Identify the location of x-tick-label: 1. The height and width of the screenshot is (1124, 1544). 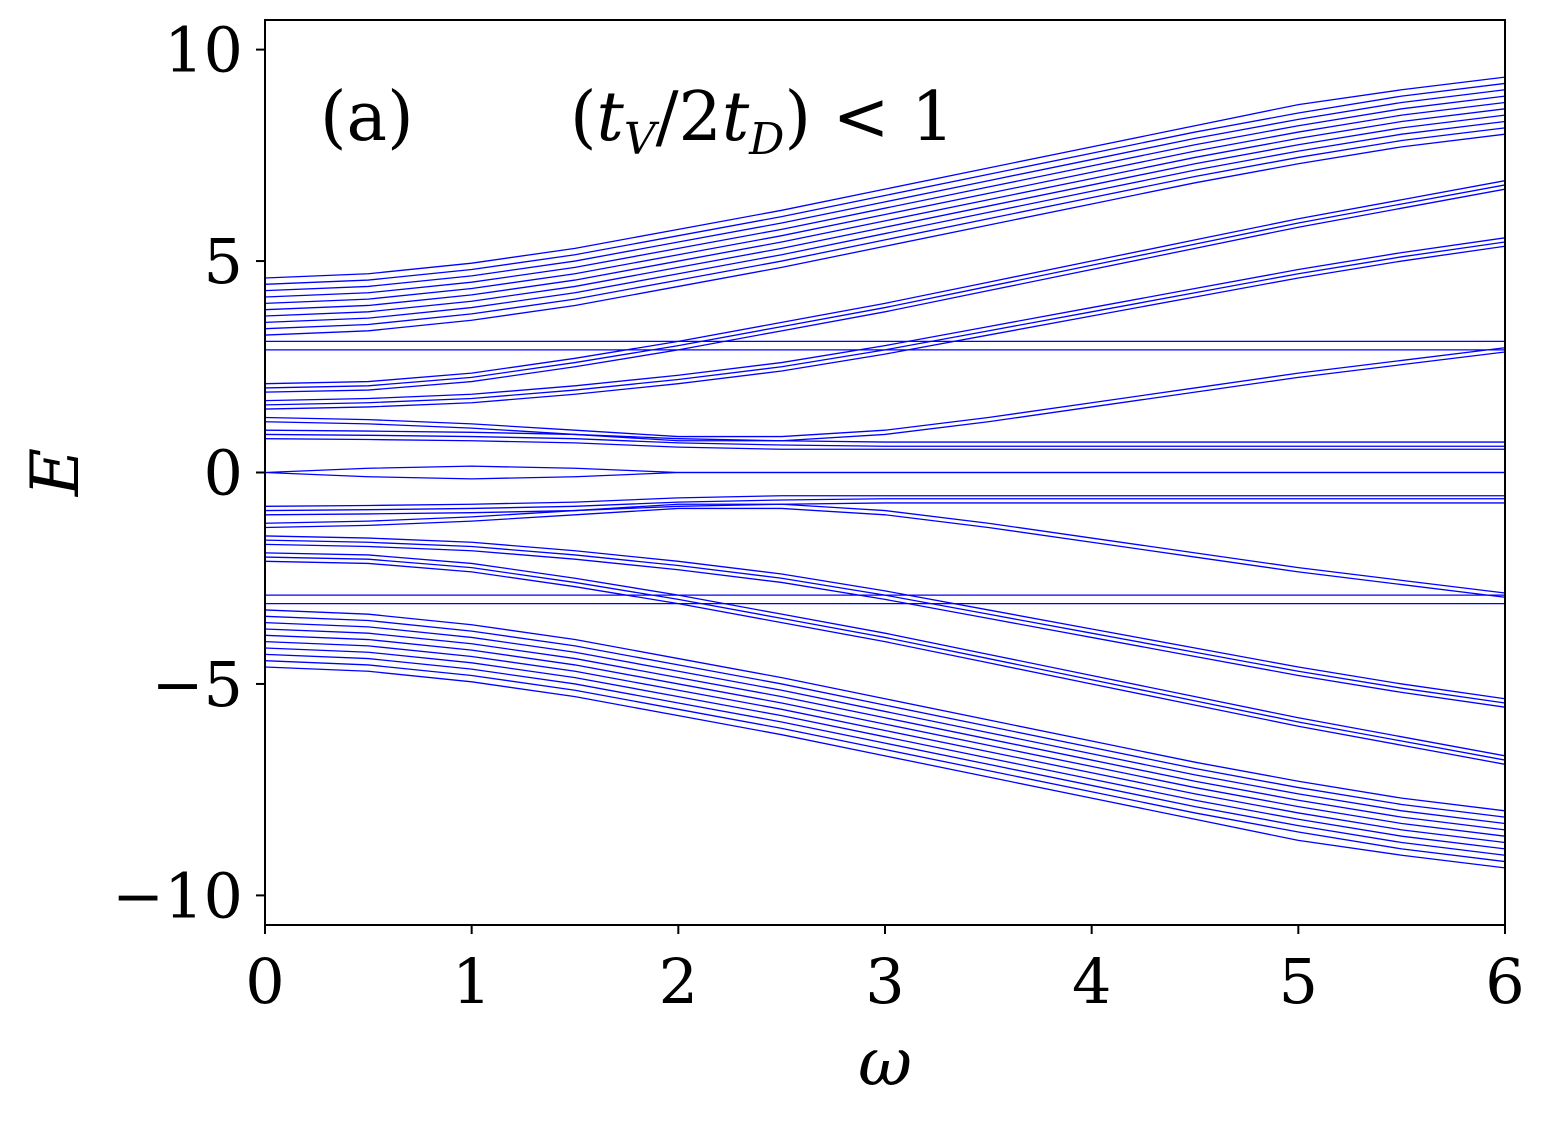
(471, 981).